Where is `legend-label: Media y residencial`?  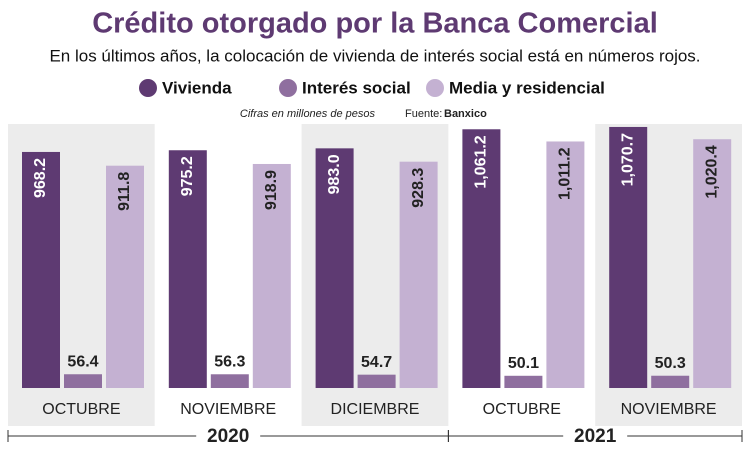
legend-label: Media y residencial is located at coordinates (527, 87).